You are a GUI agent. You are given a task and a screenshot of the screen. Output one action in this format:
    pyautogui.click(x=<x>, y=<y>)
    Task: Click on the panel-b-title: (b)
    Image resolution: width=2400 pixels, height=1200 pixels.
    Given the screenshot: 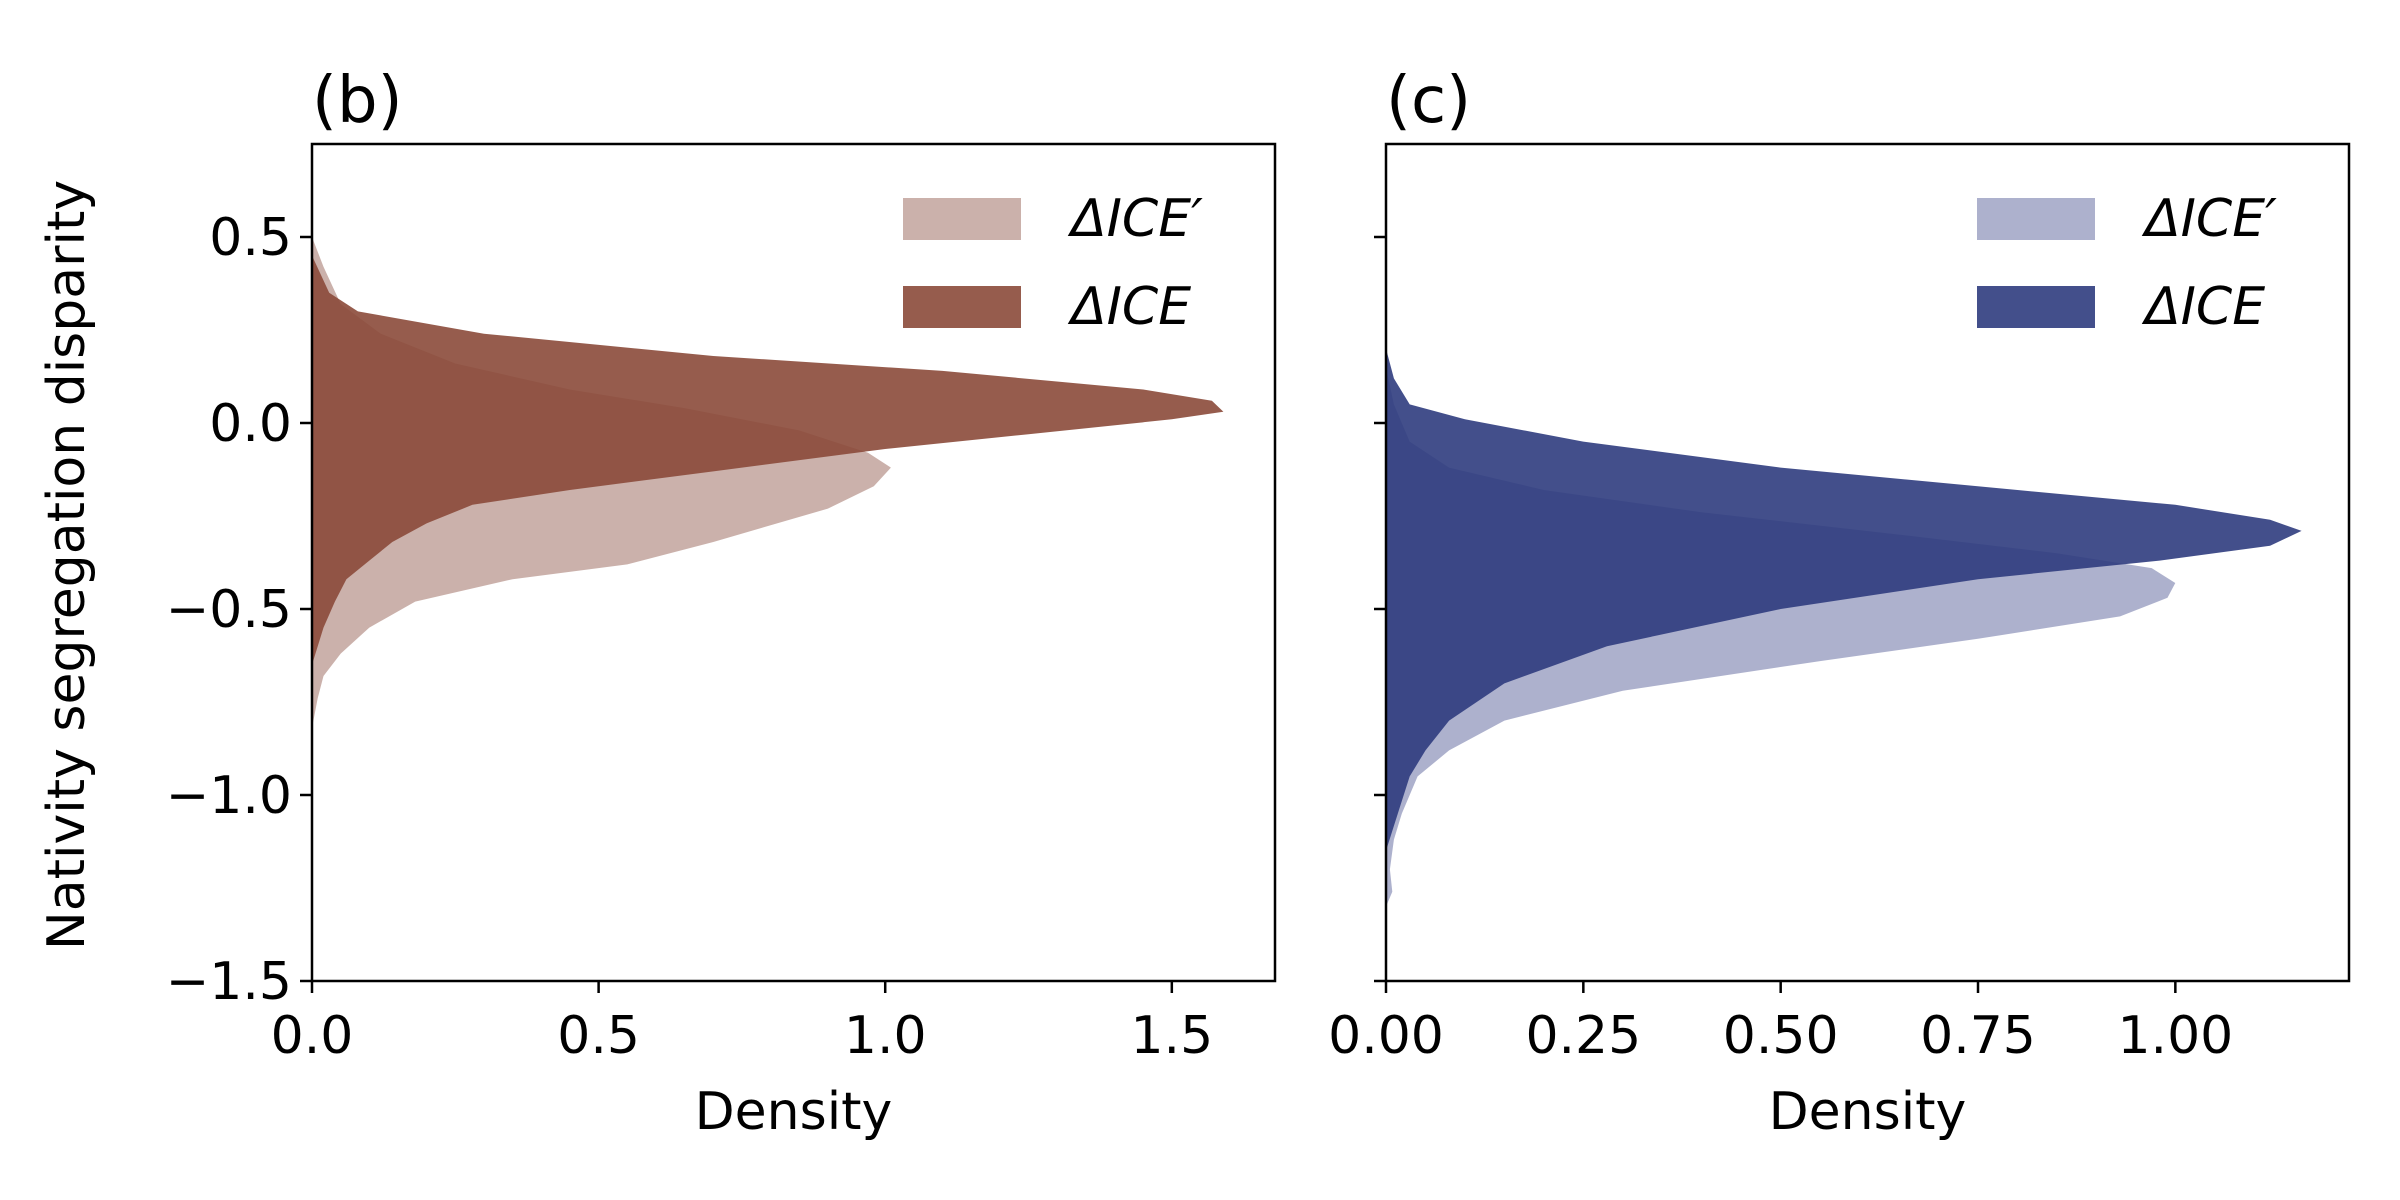 What is the action you would take?
    pyautogui.click(x=357, y=101)
    